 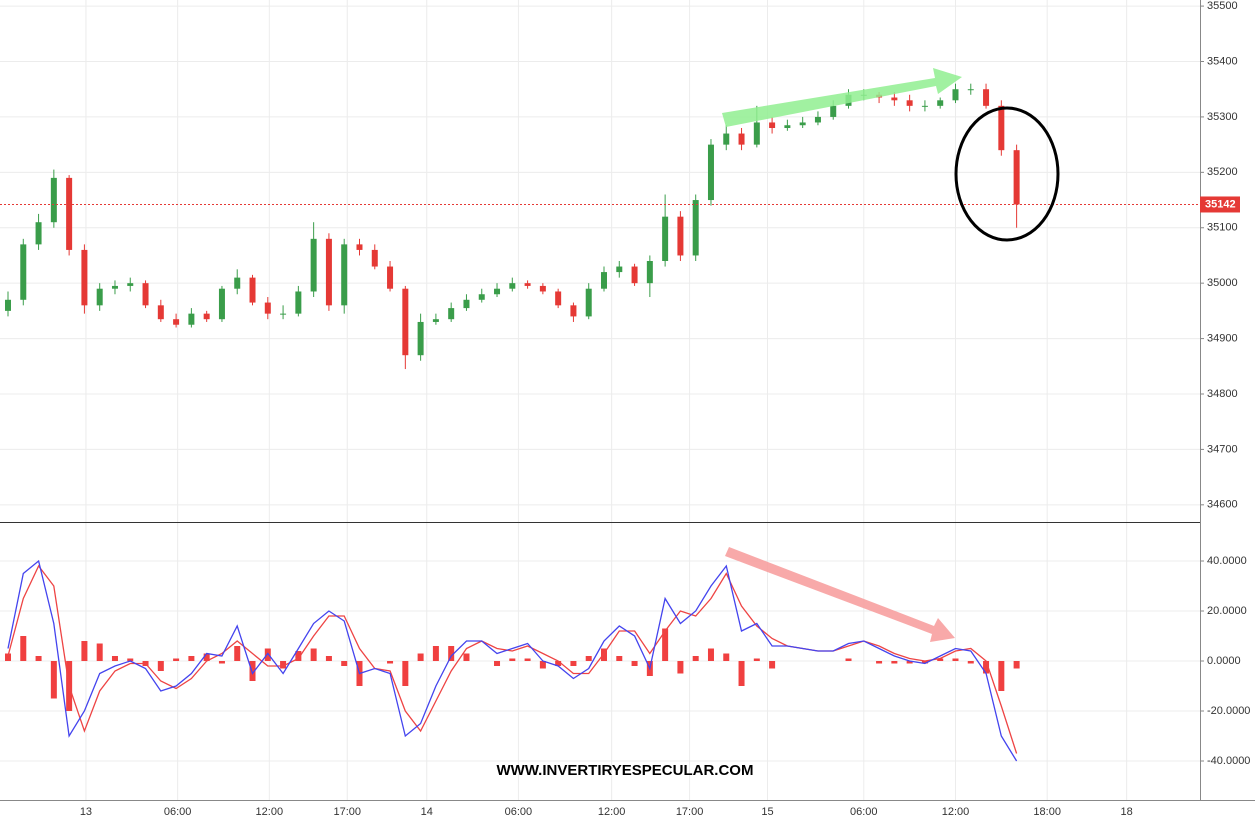 I want to click on highlight-ellipse, so click(x=1007, y=174).